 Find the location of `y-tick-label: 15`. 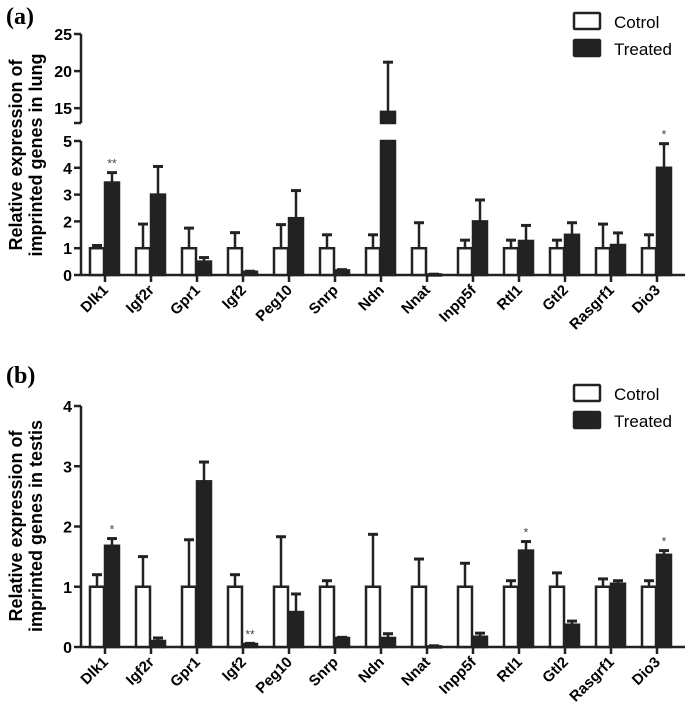

y-tick-label: 15 is located at coordinates (63, 109).